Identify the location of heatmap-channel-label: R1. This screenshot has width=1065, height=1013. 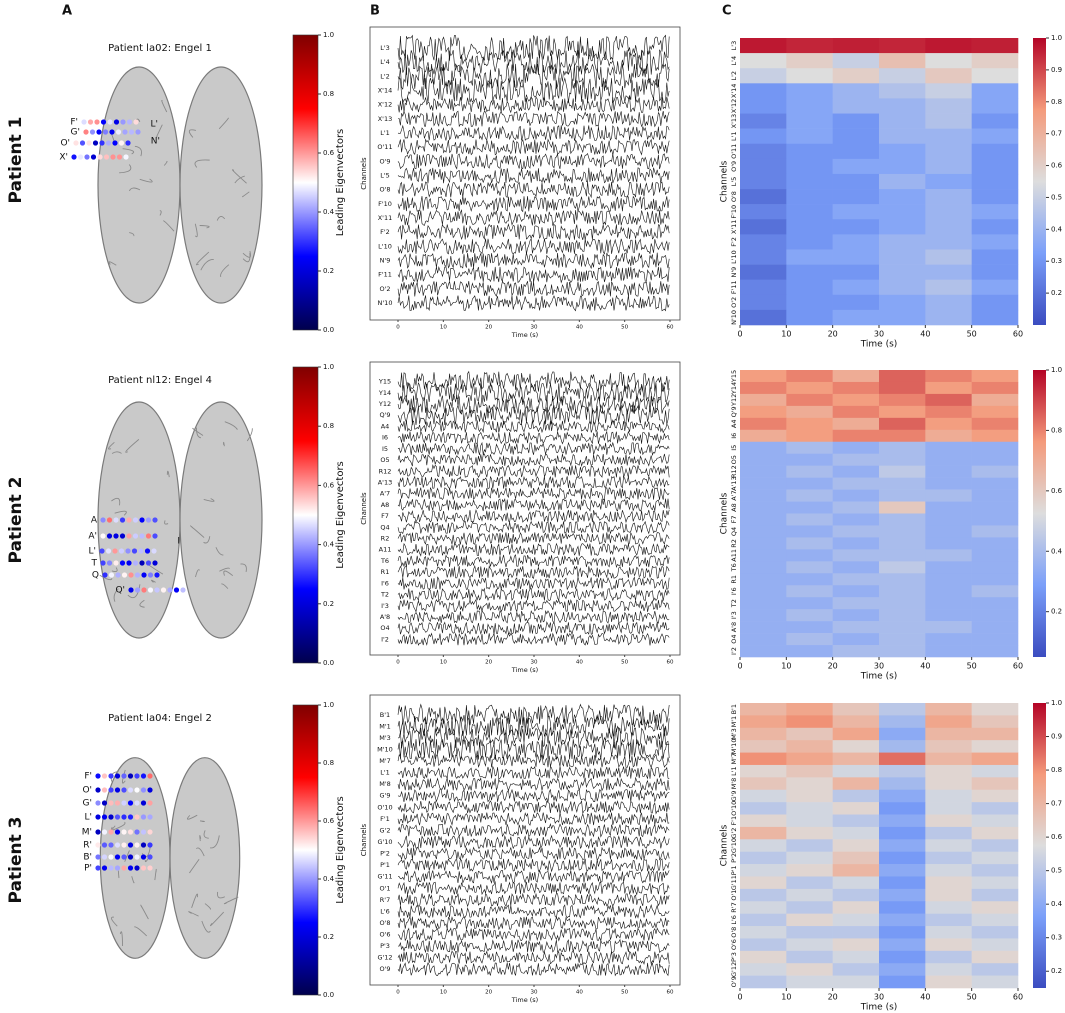
(734, 579).